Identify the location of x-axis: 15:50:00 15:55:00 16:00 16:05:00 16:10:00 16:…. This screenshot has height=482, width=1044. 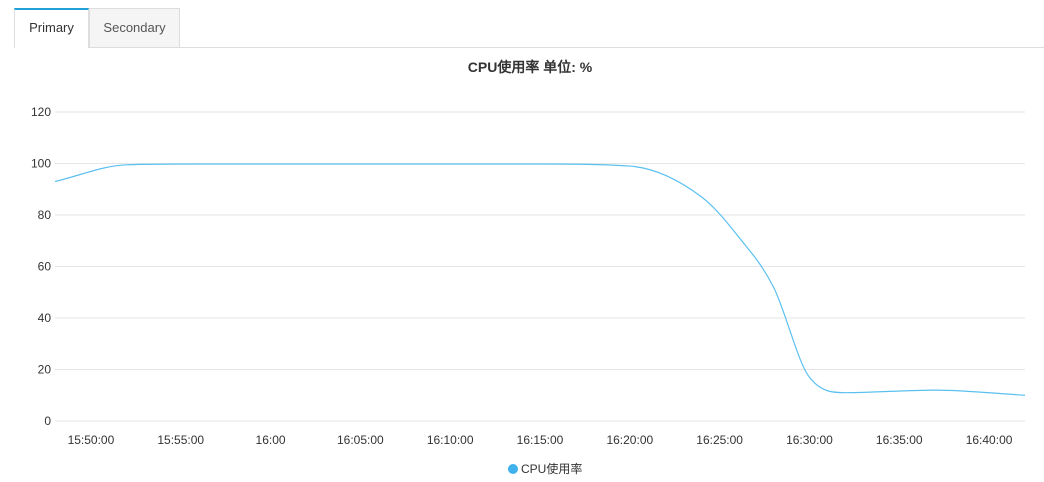
(540, 440).